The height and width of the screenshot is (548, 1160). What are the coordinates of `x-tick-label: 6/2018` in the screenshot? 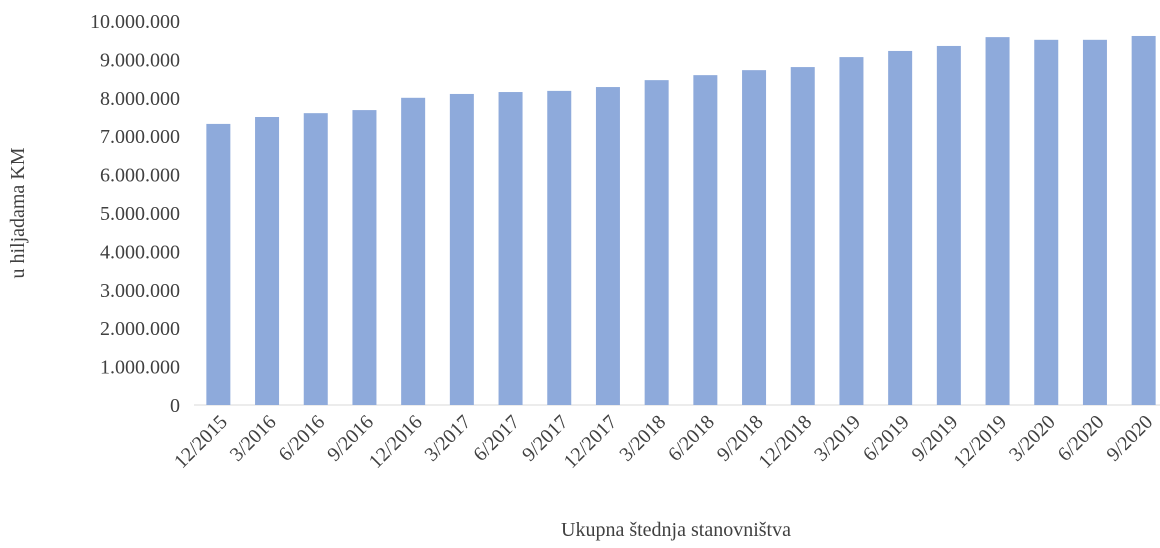 It's located at (691, 438).